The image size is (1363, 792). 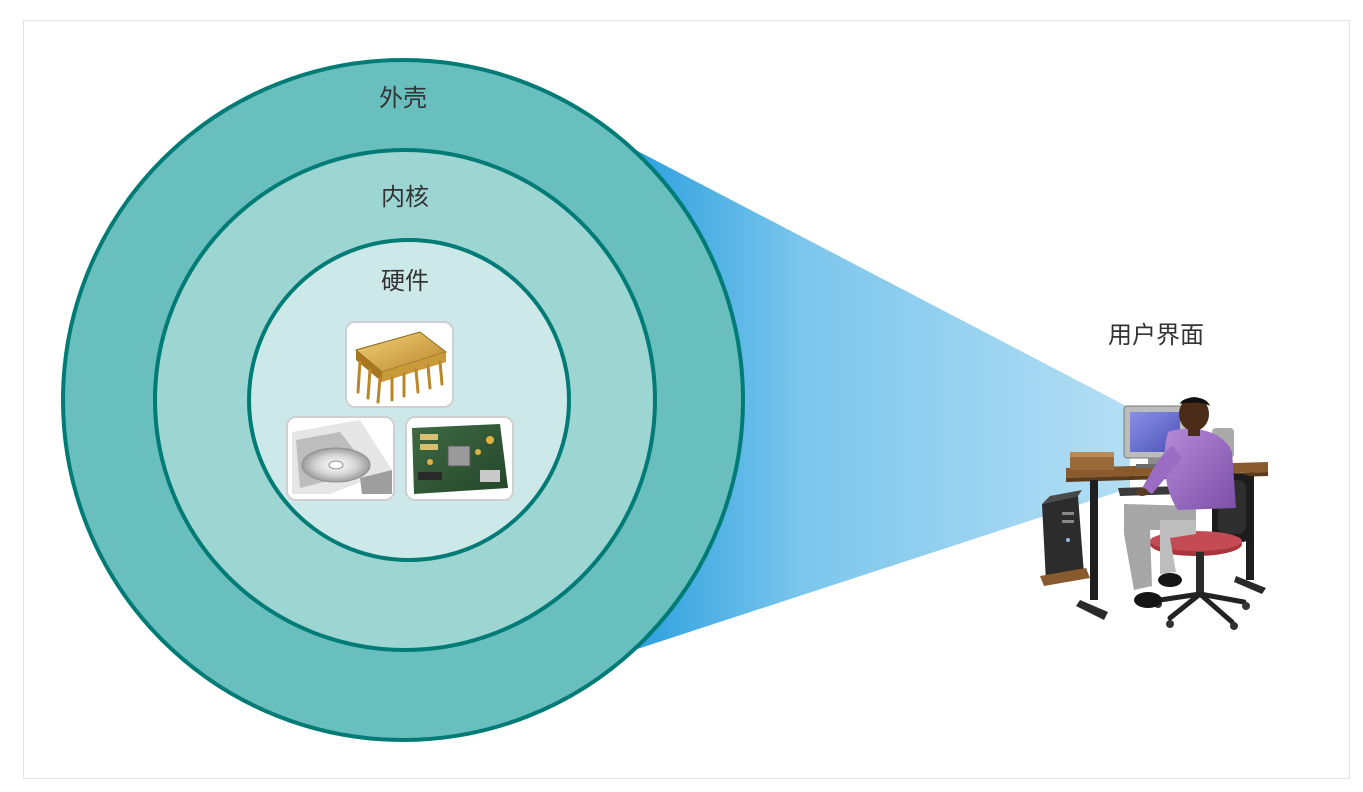 What do you see at coordinates (403, 98) in the screenshot?
I see `shell-label: 外壳` at bounding box center [403, 98].